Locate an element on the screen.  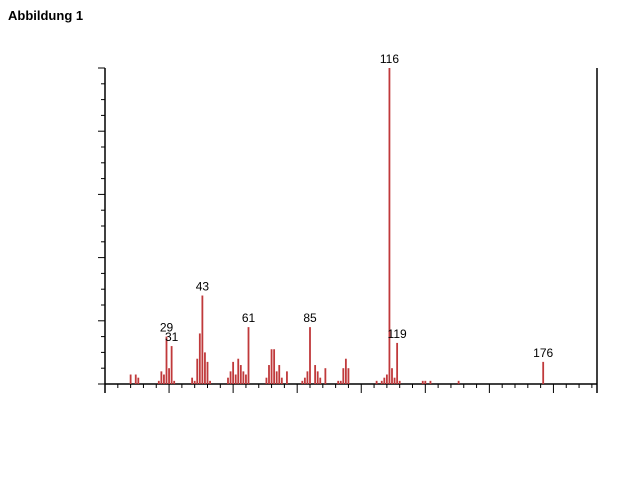
peak-label: 119 is located at coordinates (397, 334).